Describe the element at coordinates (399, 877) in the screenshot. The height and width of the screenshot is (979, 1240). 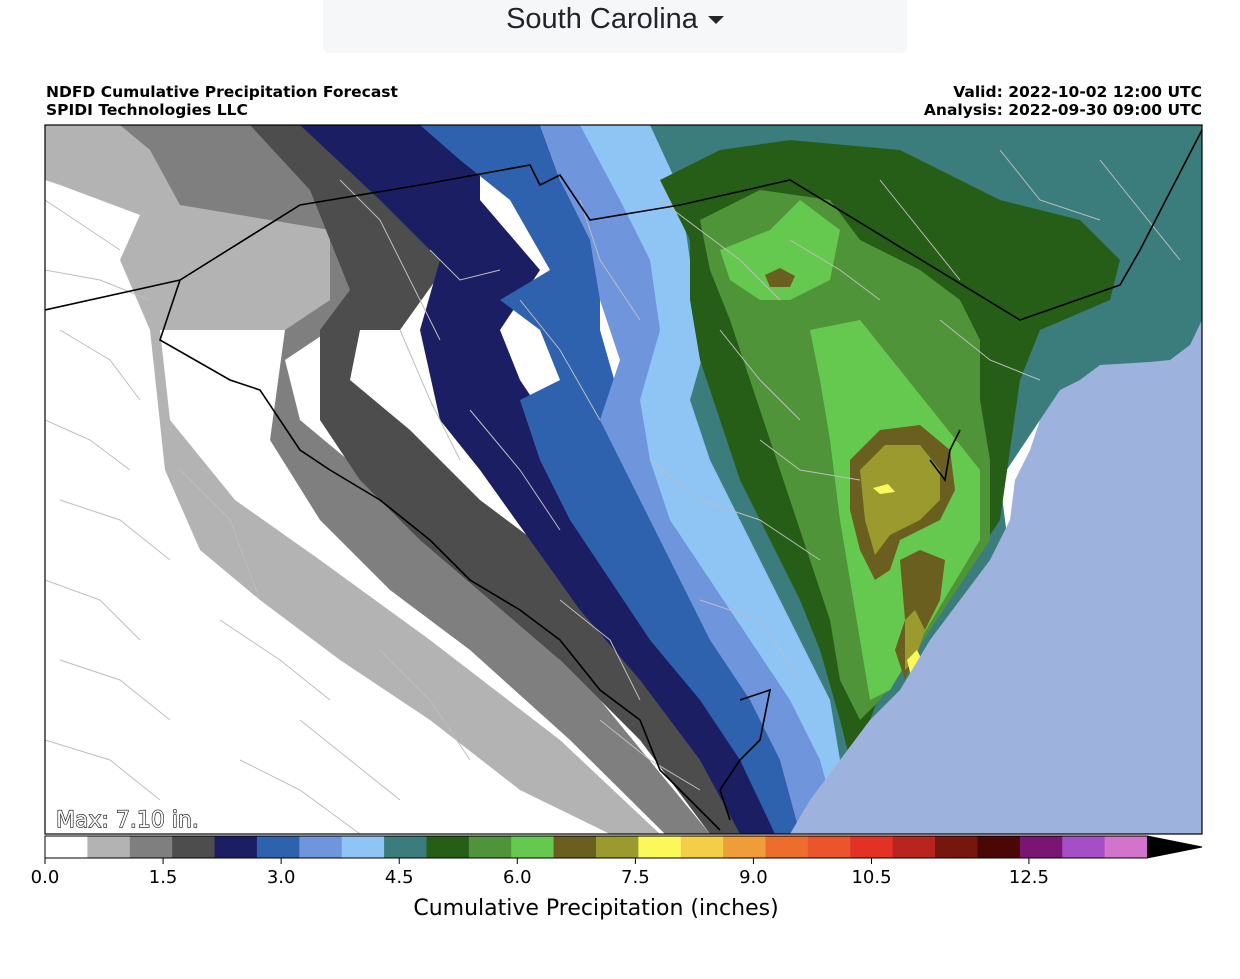
I see `colorbar-tick-label: 4.5` at that location.